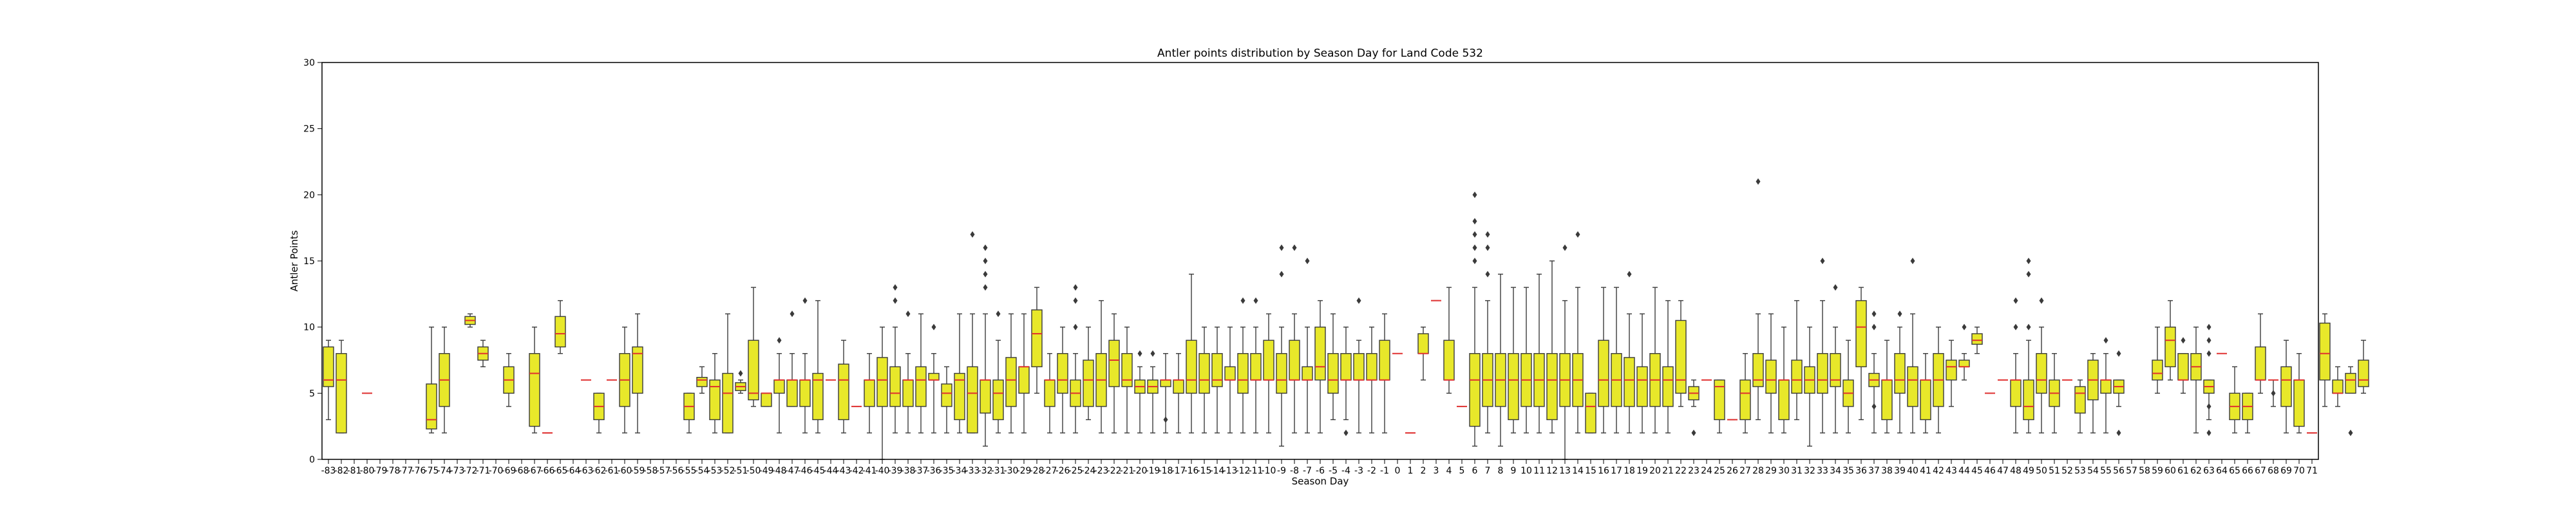 This screenshot has width=2576, height=518. I want to click on x-tick-label: 44, so click(1964, 471).